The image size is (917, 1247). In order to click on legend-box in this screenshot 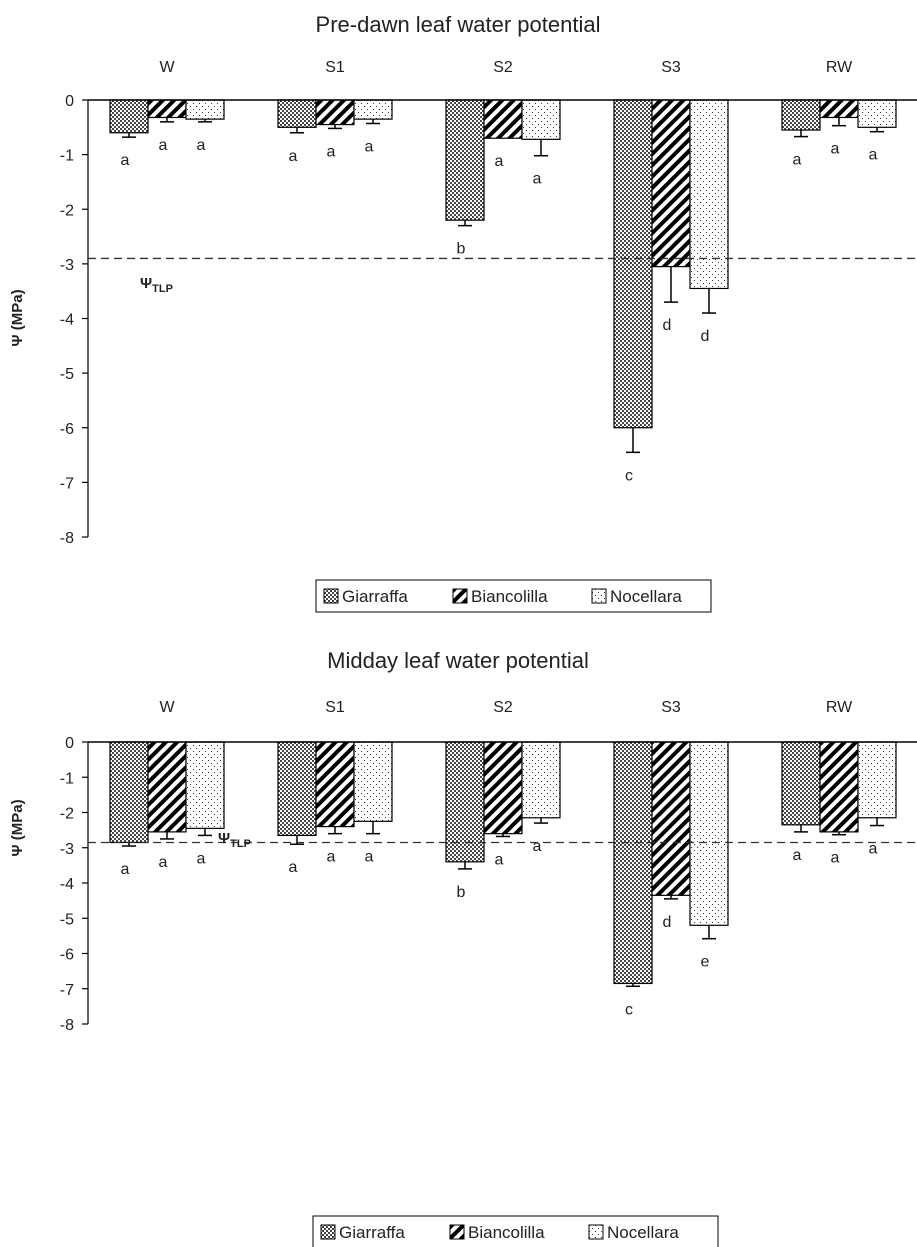, I will do `click(513, 596)`.